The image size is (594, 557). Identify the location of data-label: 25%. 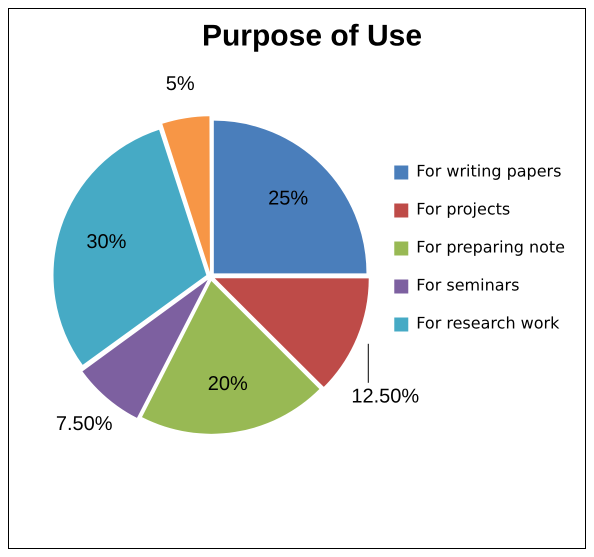
(288, 199).